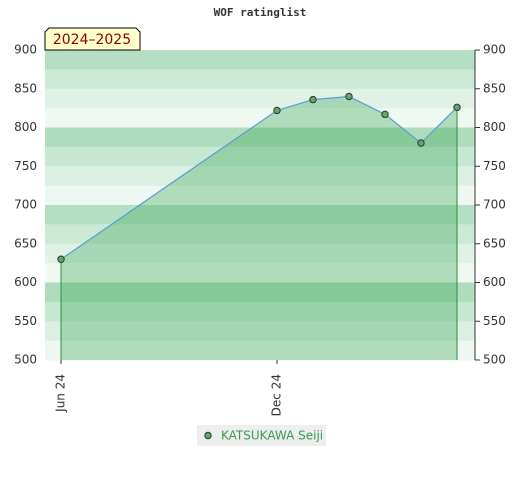  I want to click on y-tick-label: 500, so click(25, 360).